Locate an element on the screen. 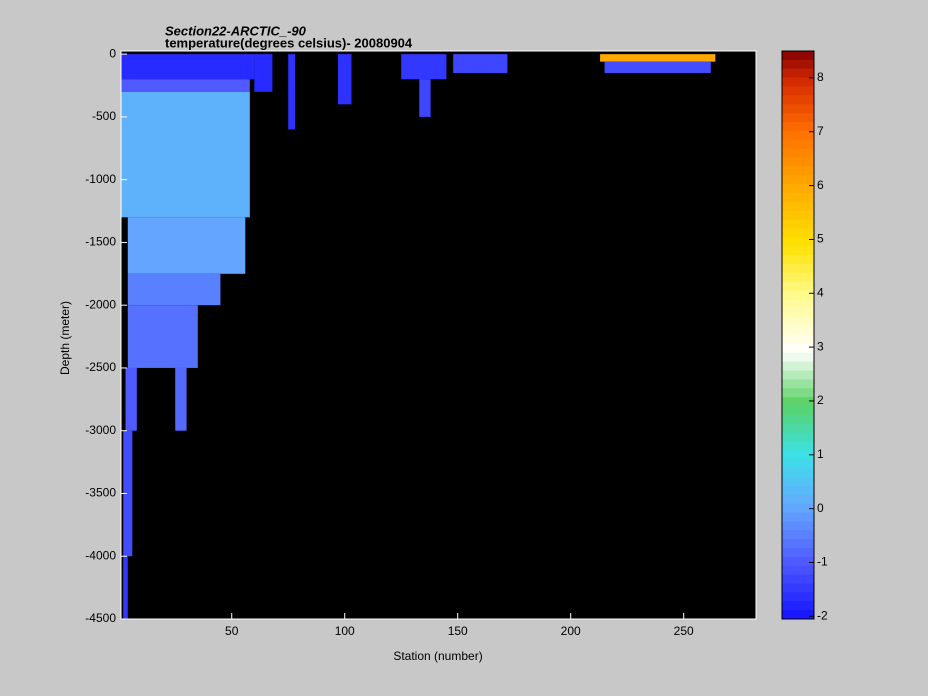  colorbar: -2 -1 0 1 2 3 4 5 6 7 8 is located at coordinates (804, 336).